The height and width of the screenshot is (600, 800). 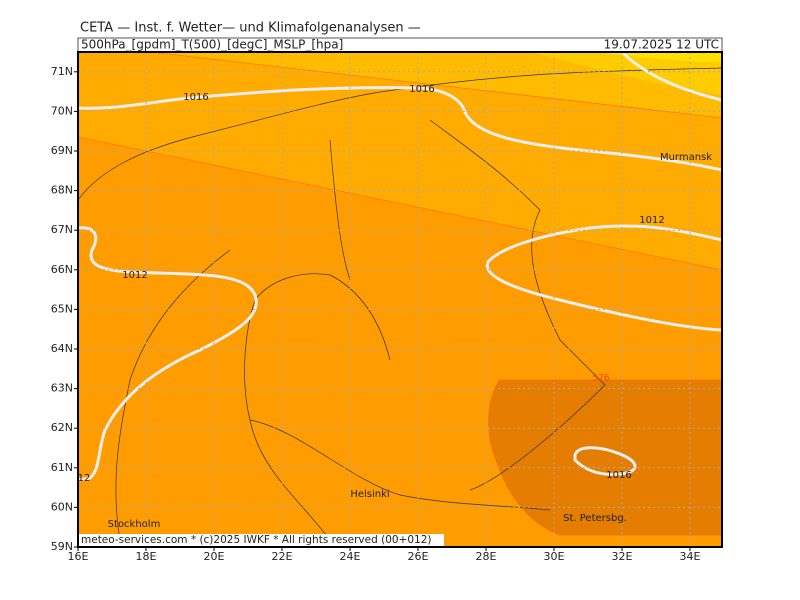 What do you see at coordinates (62, 546) in the screenshot?
I see `lat-label: 59N` at bounding box center [62, 546].